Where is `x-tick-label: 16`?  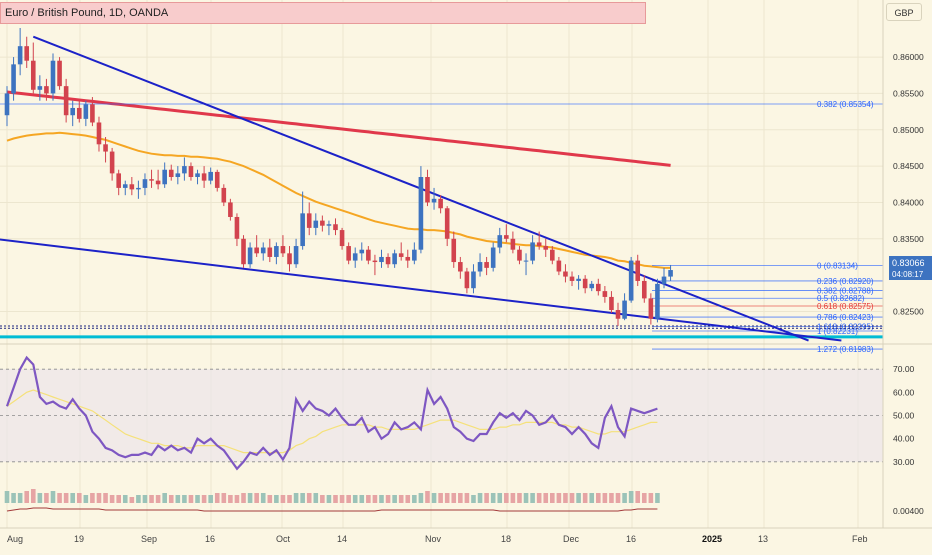
x-tick-label: 16 is located at coordinates (631, 539).